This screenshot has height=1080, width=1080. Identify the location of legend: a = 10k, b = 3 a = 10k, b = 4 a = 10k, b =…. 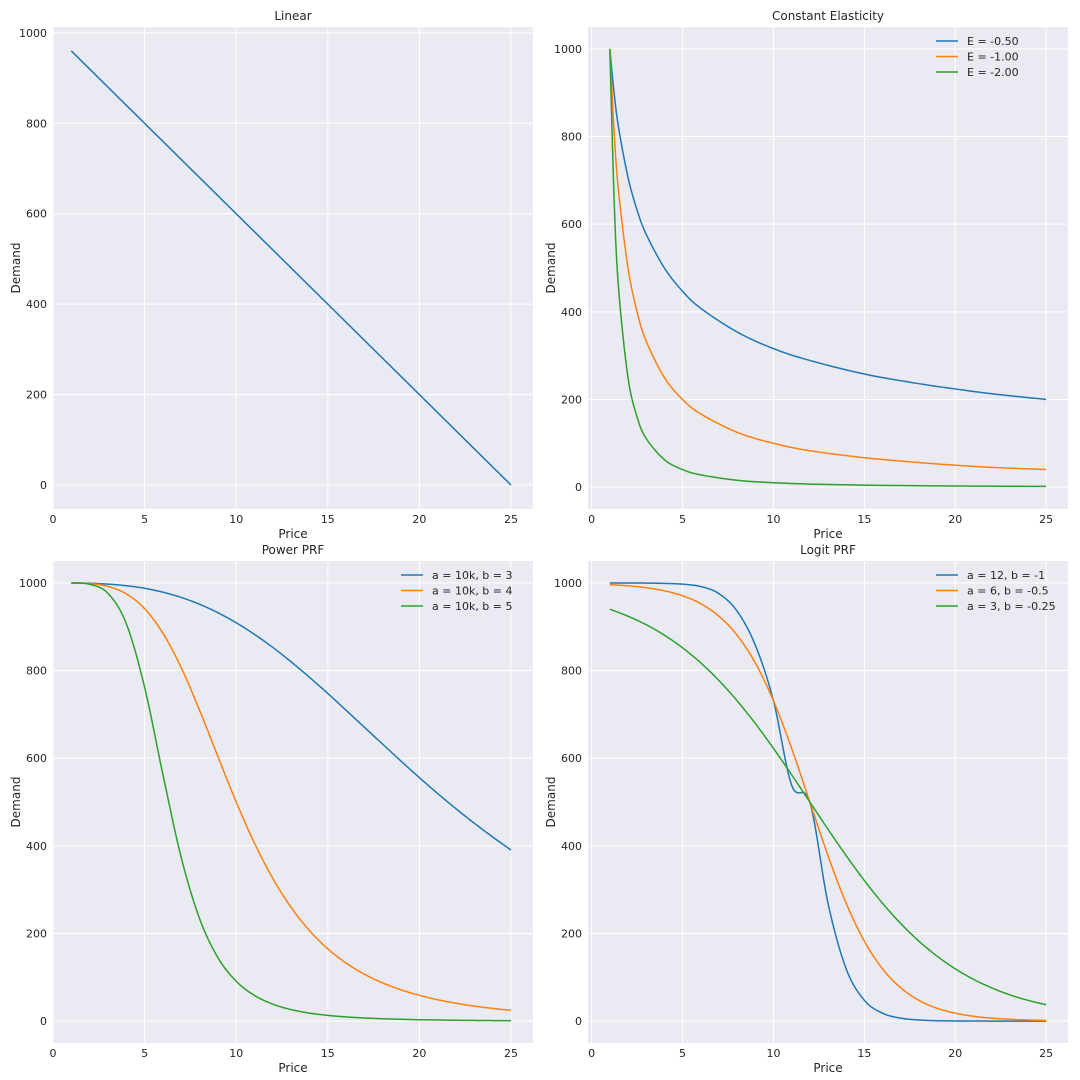
(457, 591).